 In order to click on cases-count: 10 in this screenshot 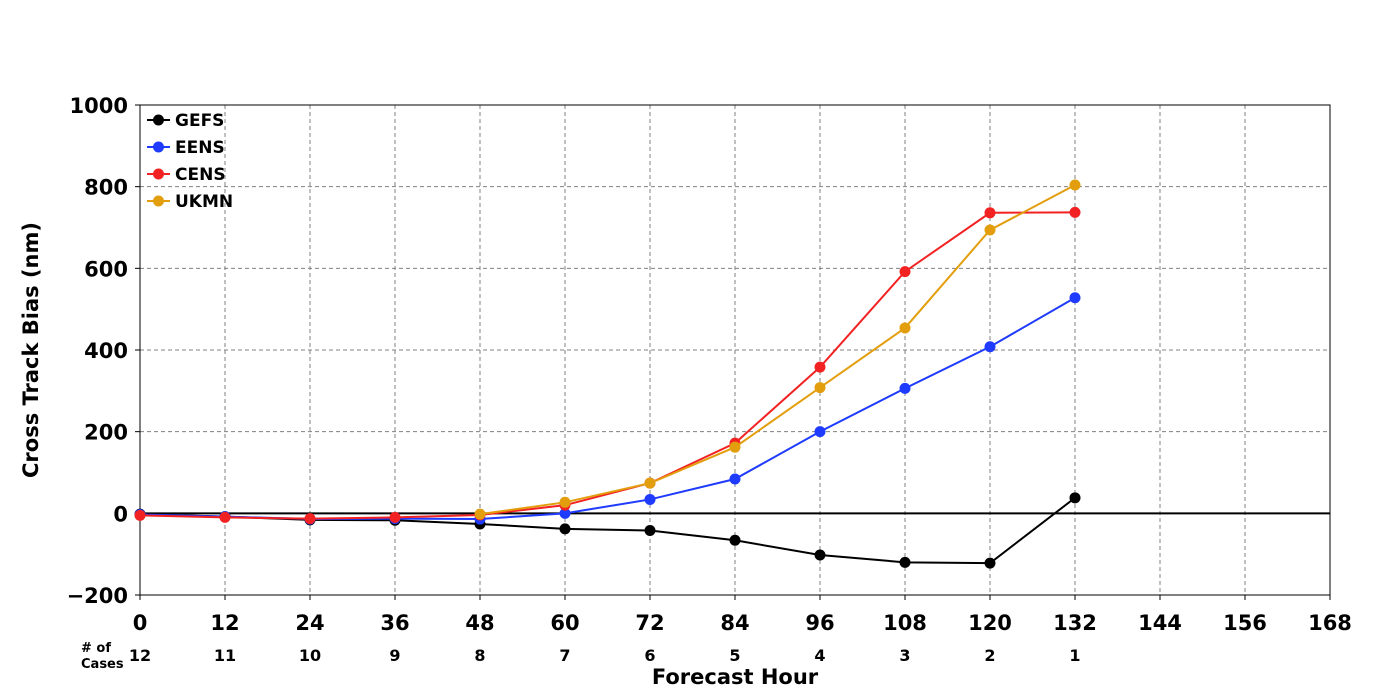, I will do `click(310, 655)`.